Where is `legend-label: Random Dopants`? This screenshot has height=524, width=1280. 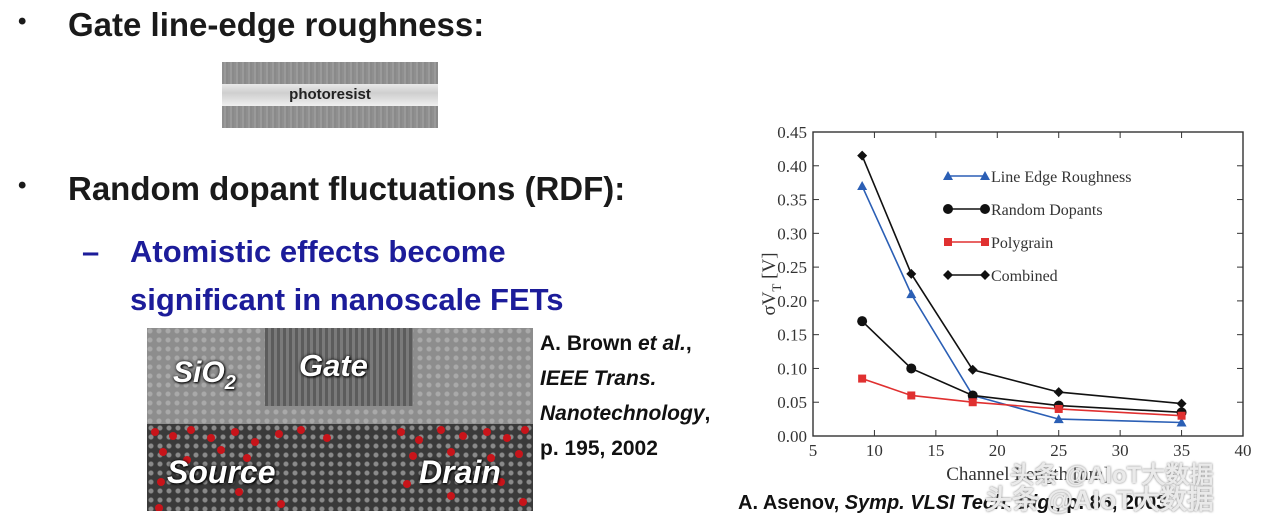
legend-label: Random Dopants is located at coordinates (1047, 210).